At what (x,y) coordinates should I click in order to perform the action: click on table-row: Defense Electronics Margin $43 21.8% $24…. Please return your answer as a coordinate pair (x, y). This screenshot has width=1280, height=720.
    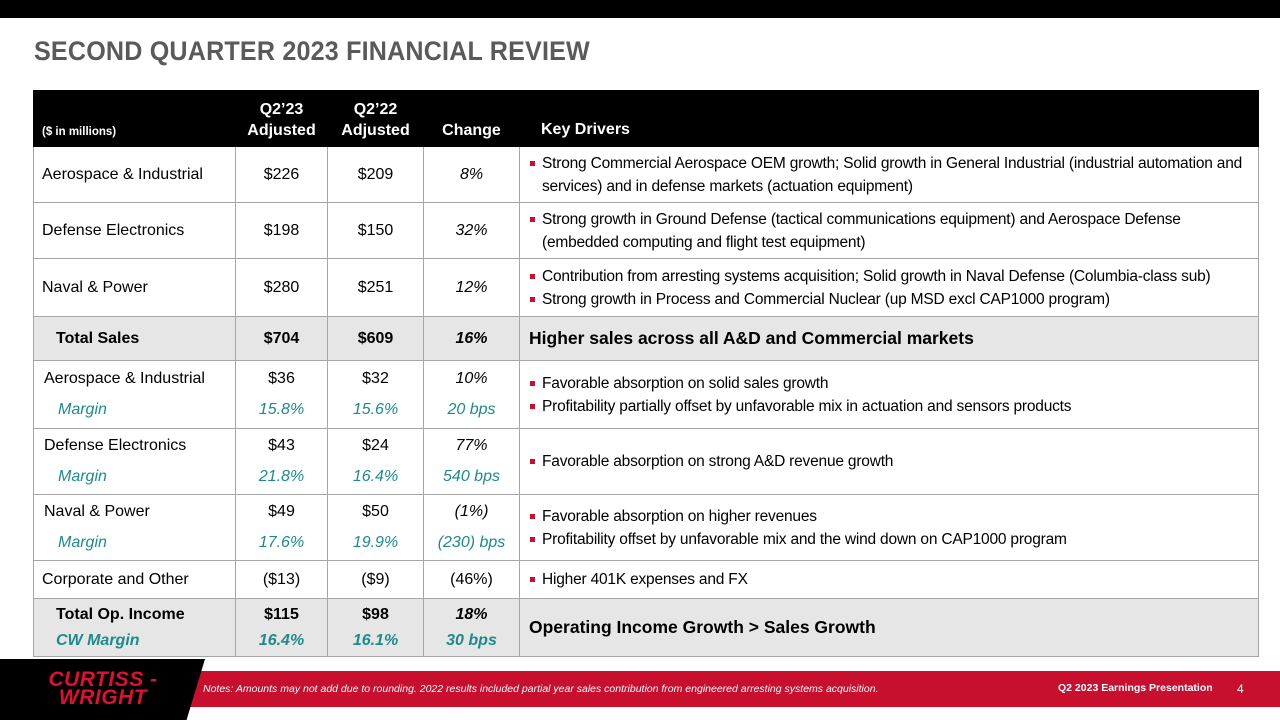
    Looking at the image, I should click on (646, 461).